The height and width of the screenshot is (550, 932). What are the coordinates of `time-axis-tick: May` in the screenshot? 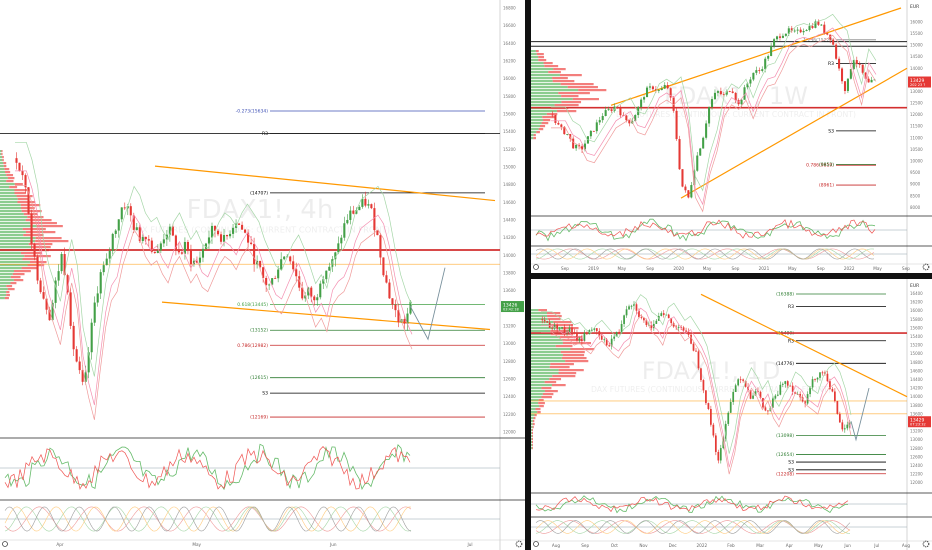 It's located at (818, 545).